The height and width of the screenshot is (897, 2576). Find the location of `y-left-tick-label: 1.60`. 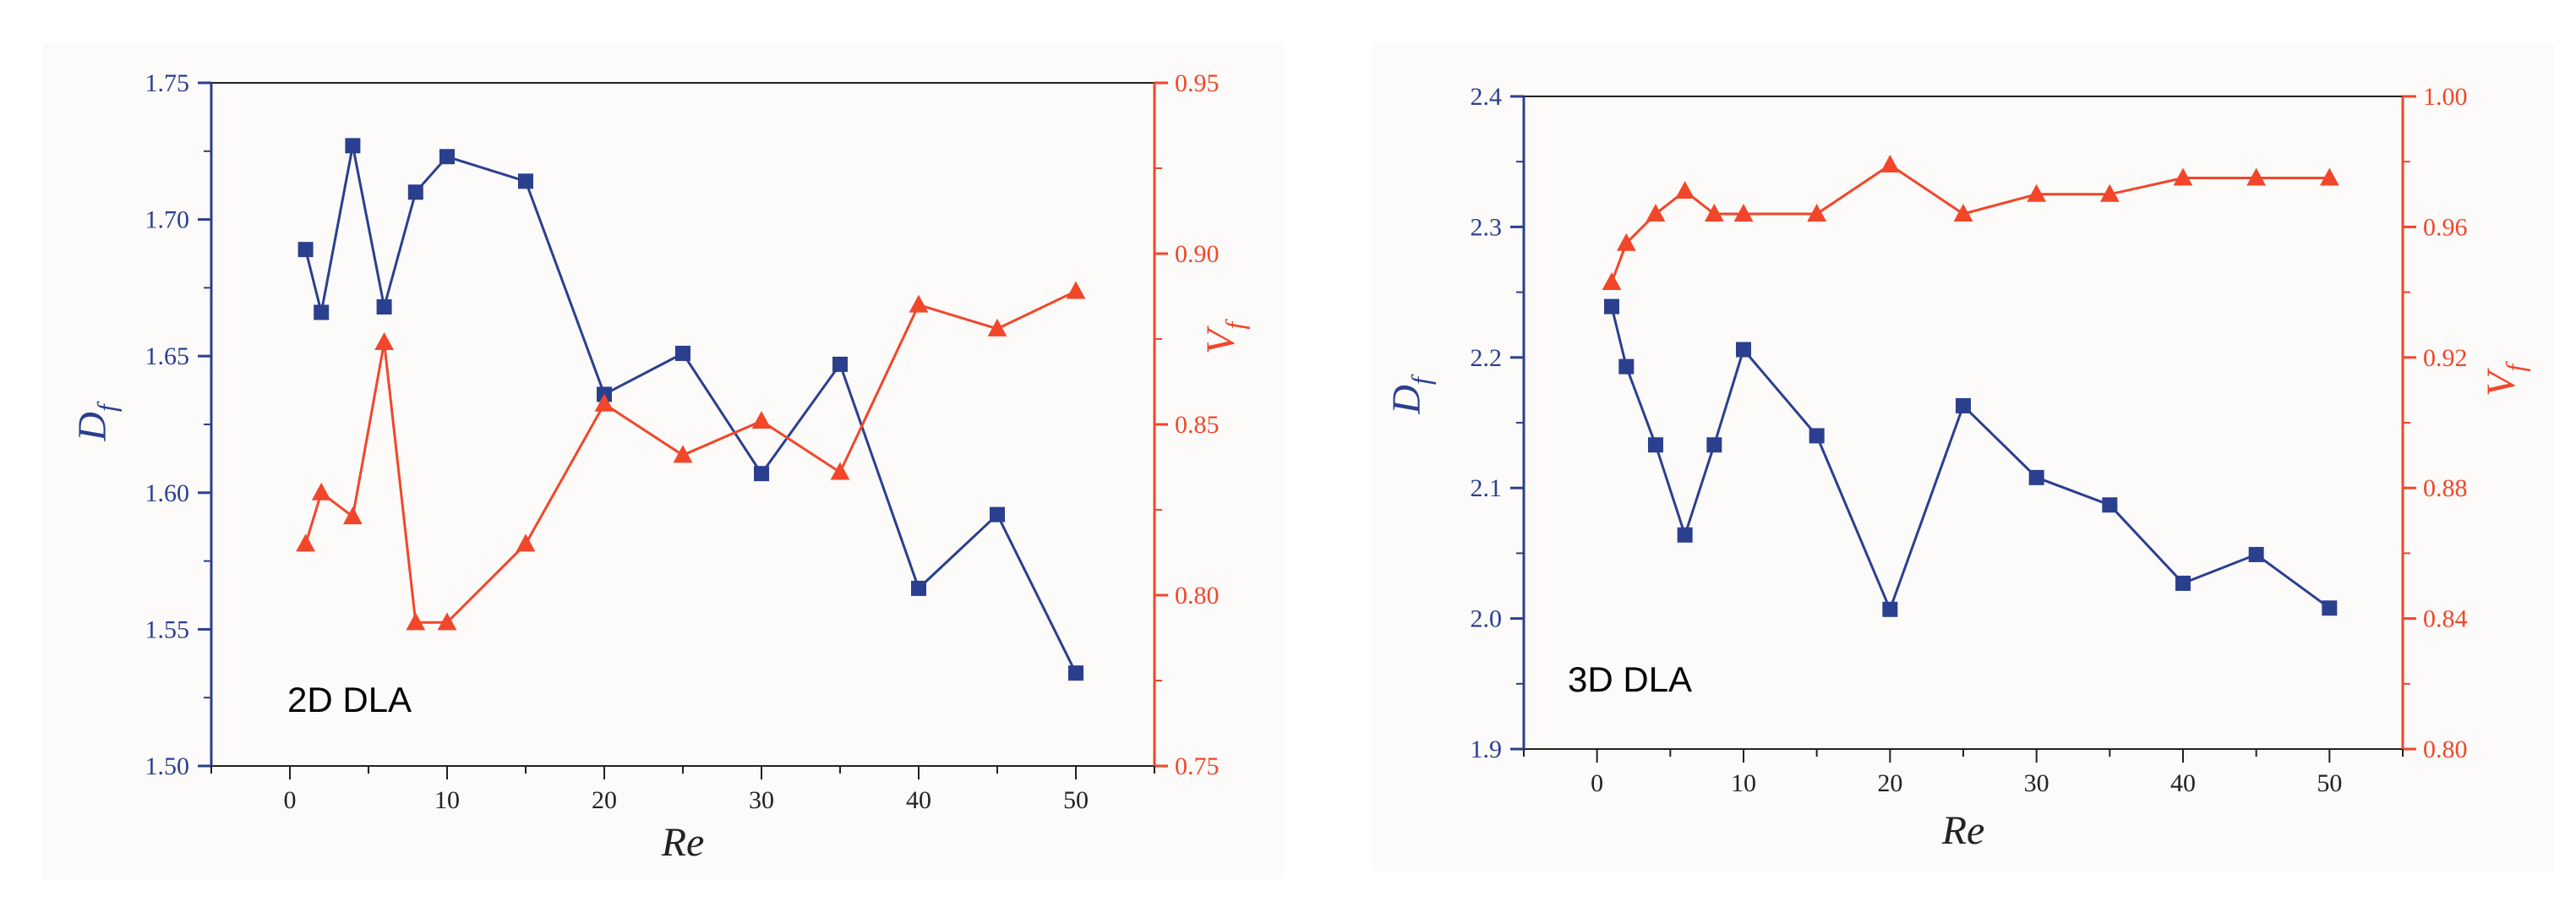

y-left-tick-label: 1.60 is located at coordinates (167, 493).